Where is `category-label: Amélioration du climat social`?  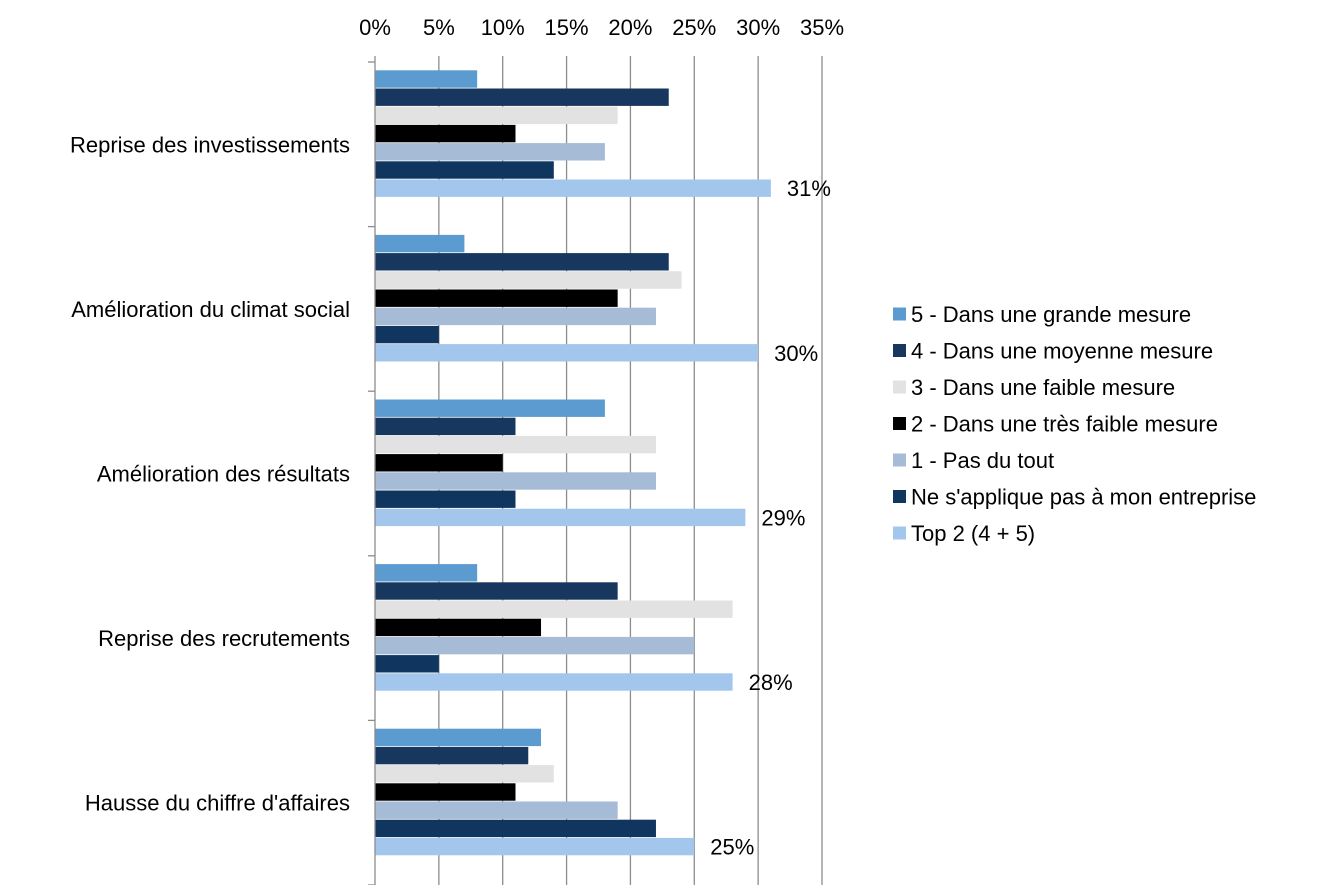 category-label: Amélioration du climat social is located at coordinates (210, 309).